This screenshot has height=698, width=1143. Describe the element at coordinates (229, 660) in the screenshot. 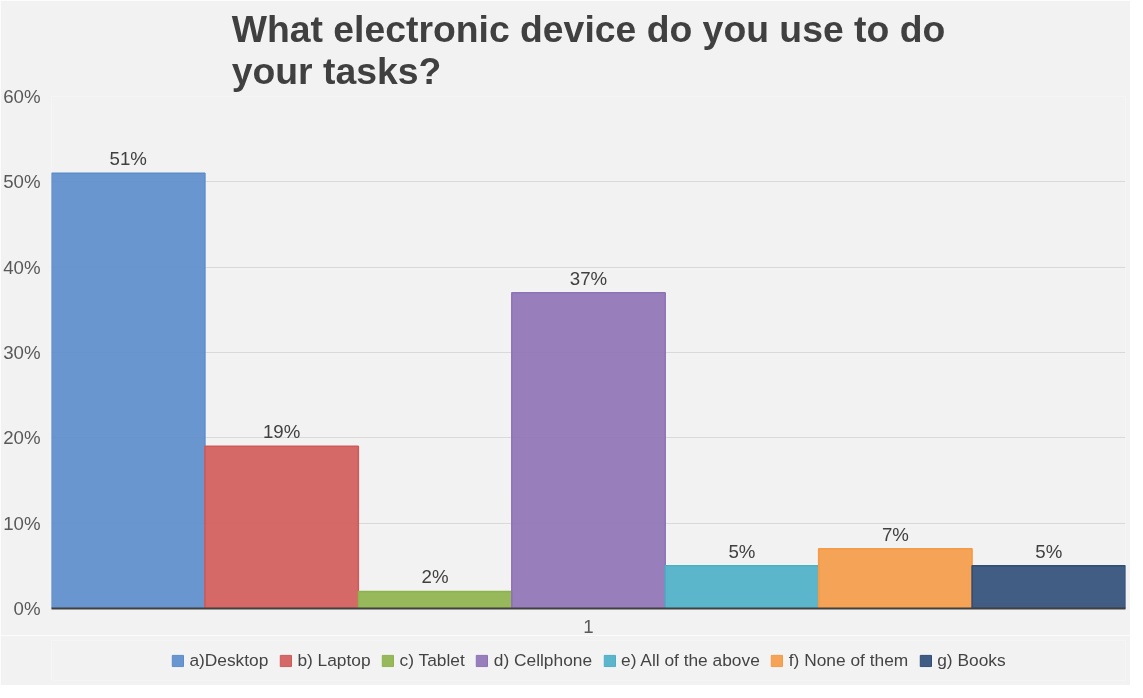

I see `legend-label: a)Desktop` at that location.